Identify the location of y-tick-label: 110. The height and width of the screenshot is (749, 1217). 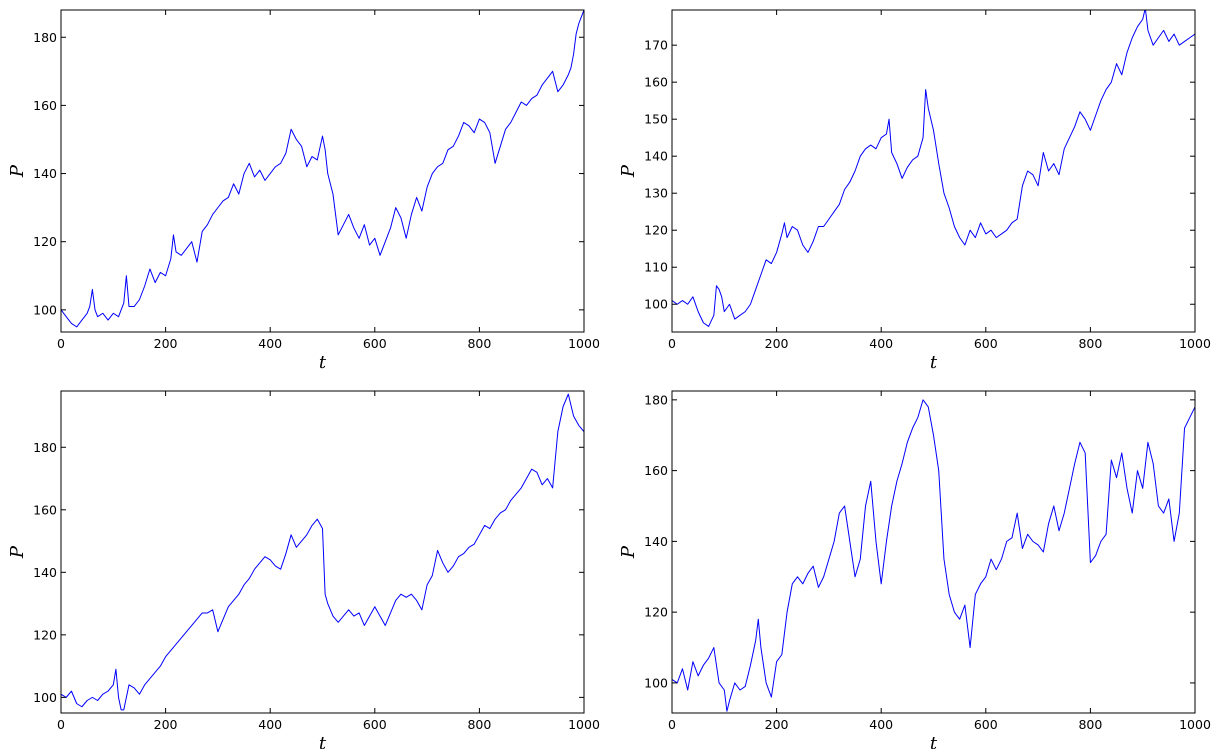
(656, 267).